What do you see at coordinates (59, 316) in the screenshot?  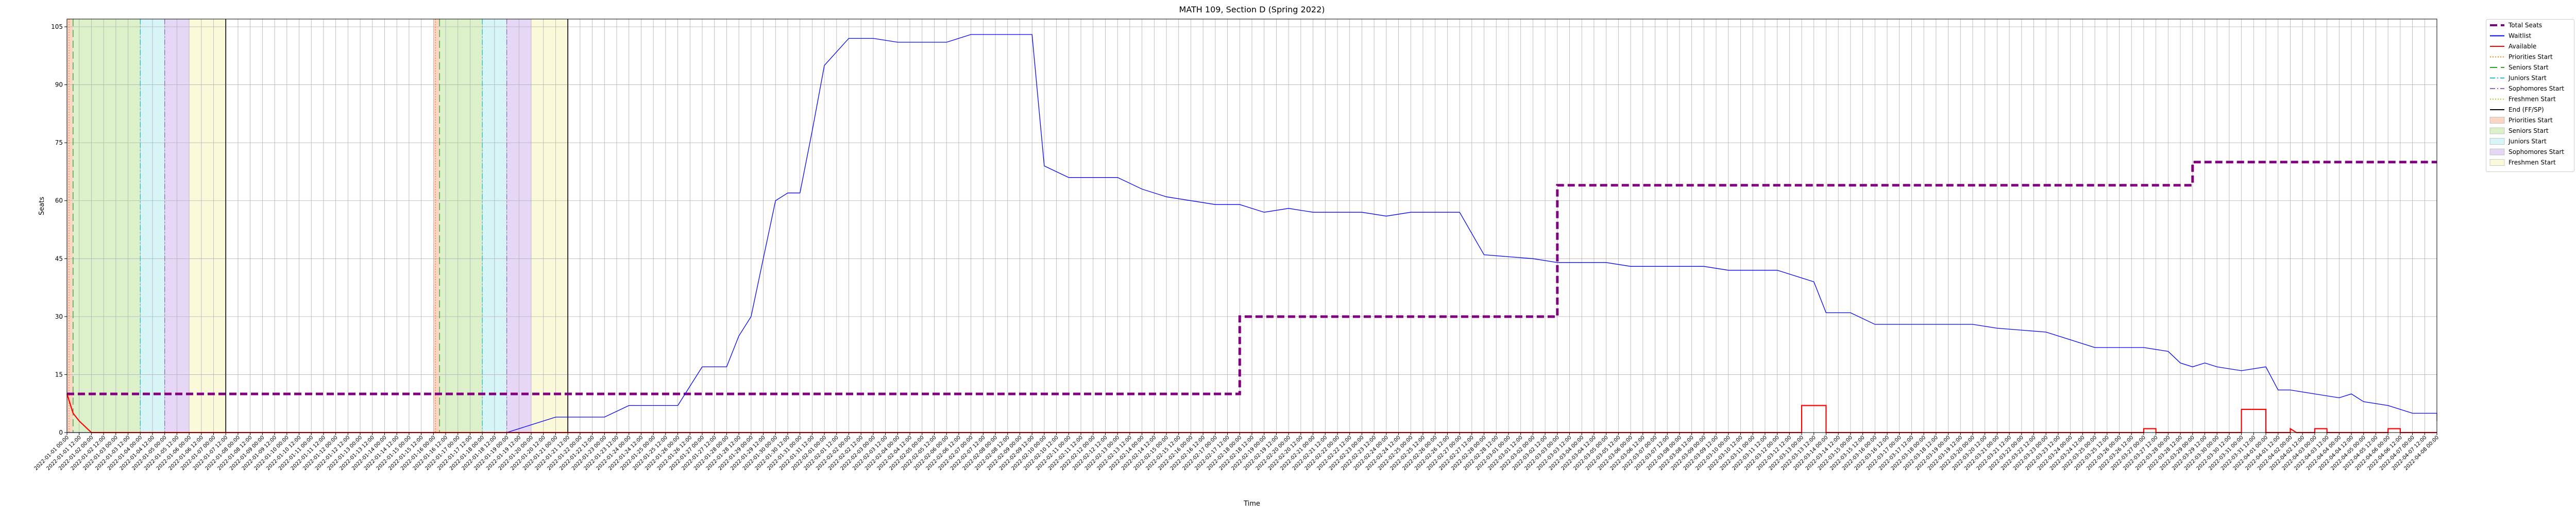 I see `y-tick-label: 30` at bounding box center [59, 316].